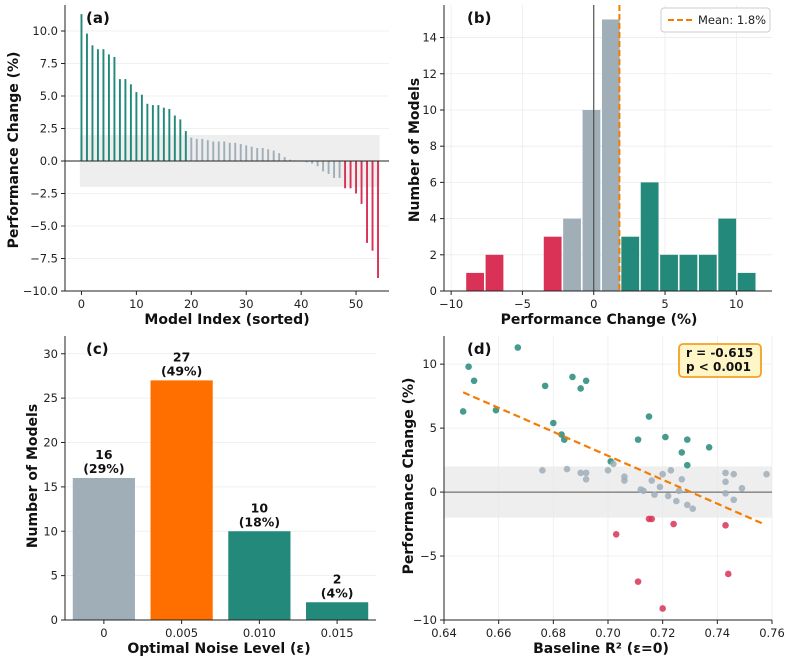  I want to click on panel-c-bar-count: 10, so click(260, 507).